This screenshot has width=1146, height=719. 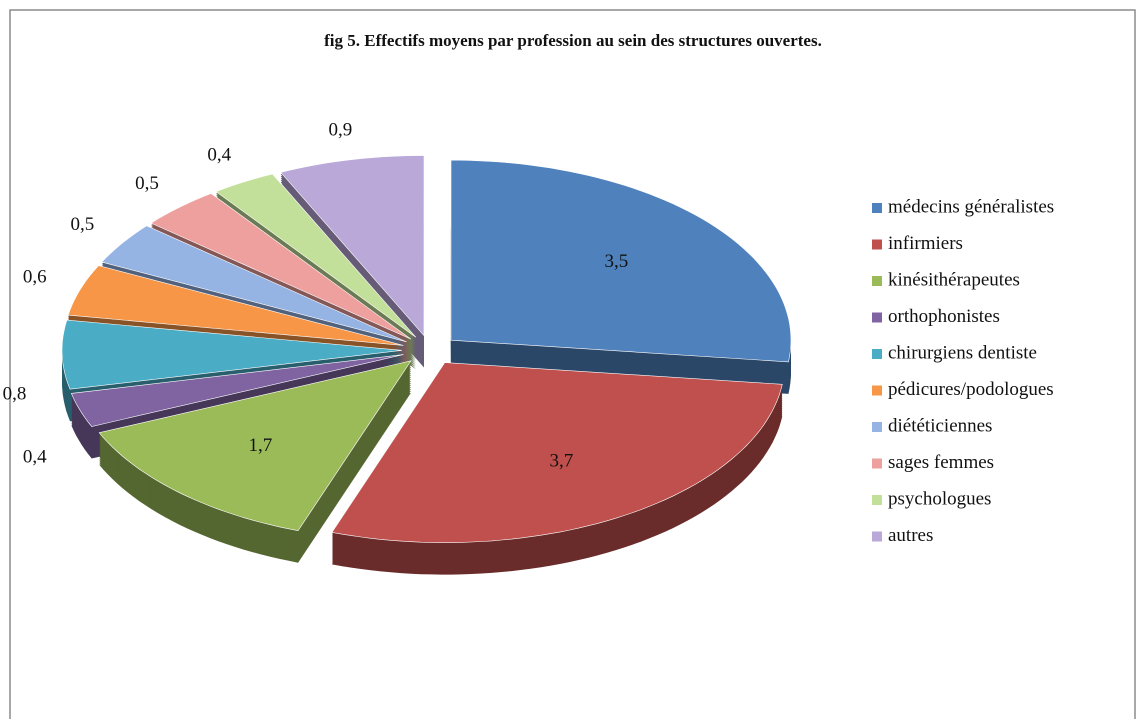 What do you see at coordinates (971, 389) in the screenshot?
I see `legend-label: pédicures/podologues` at bounding box center [971, 389].